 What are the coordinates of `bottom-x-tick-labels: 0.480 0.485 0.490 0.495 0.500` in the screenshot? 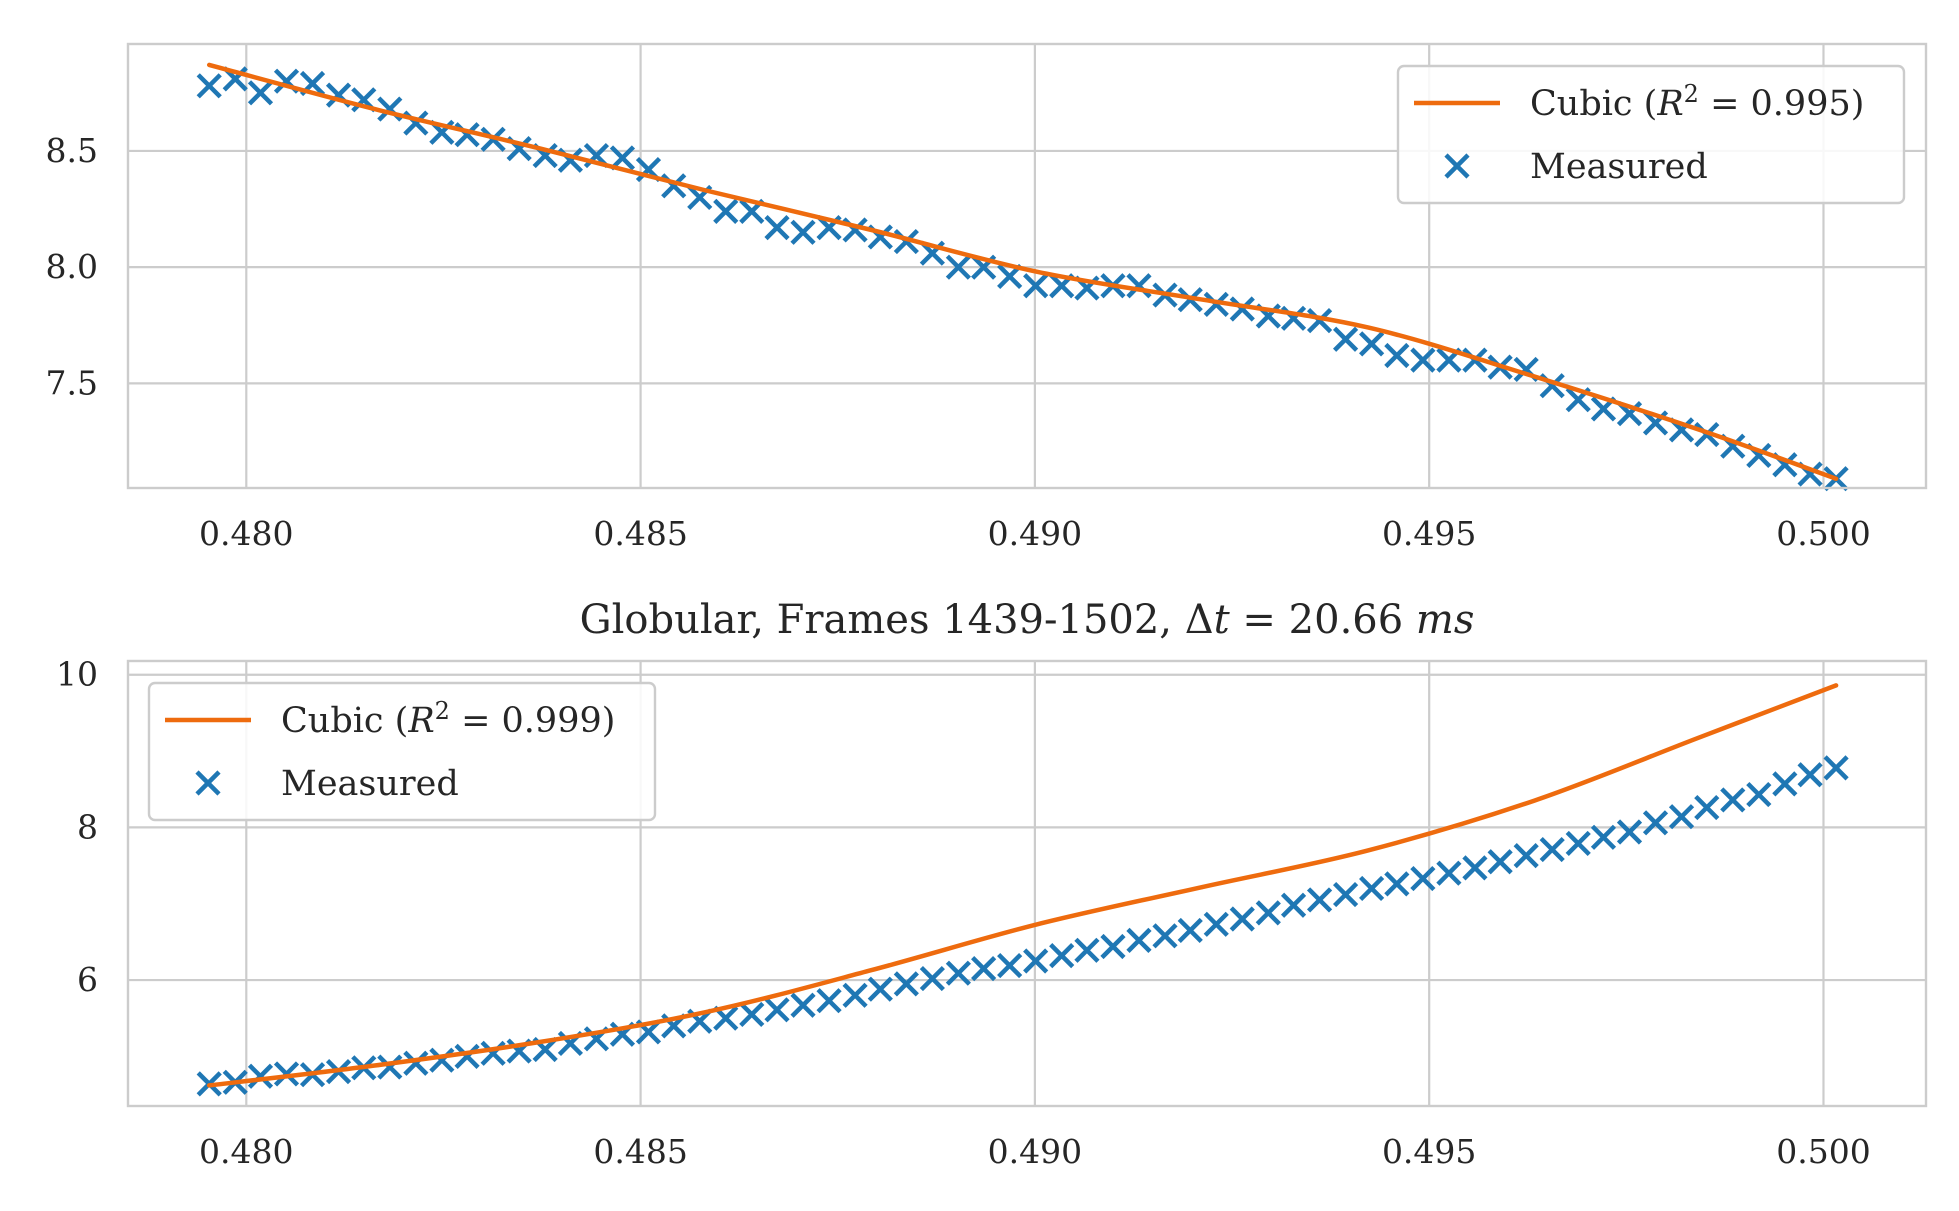 It's located at (1035, 1151).